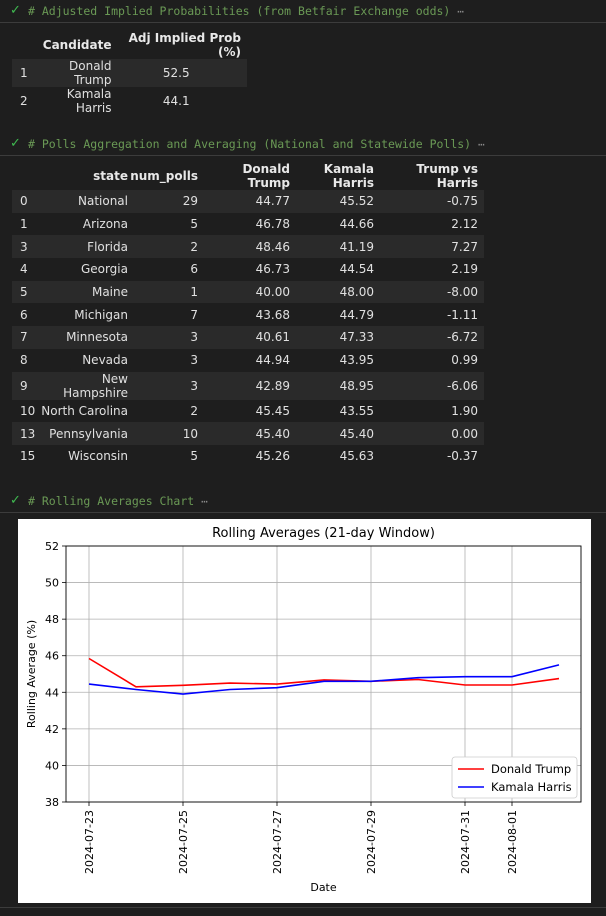 The image size is (606, 916). Describe the element at coordinates (272, 246) in the screenshot. I see `table-cell: 48.46` at that location.